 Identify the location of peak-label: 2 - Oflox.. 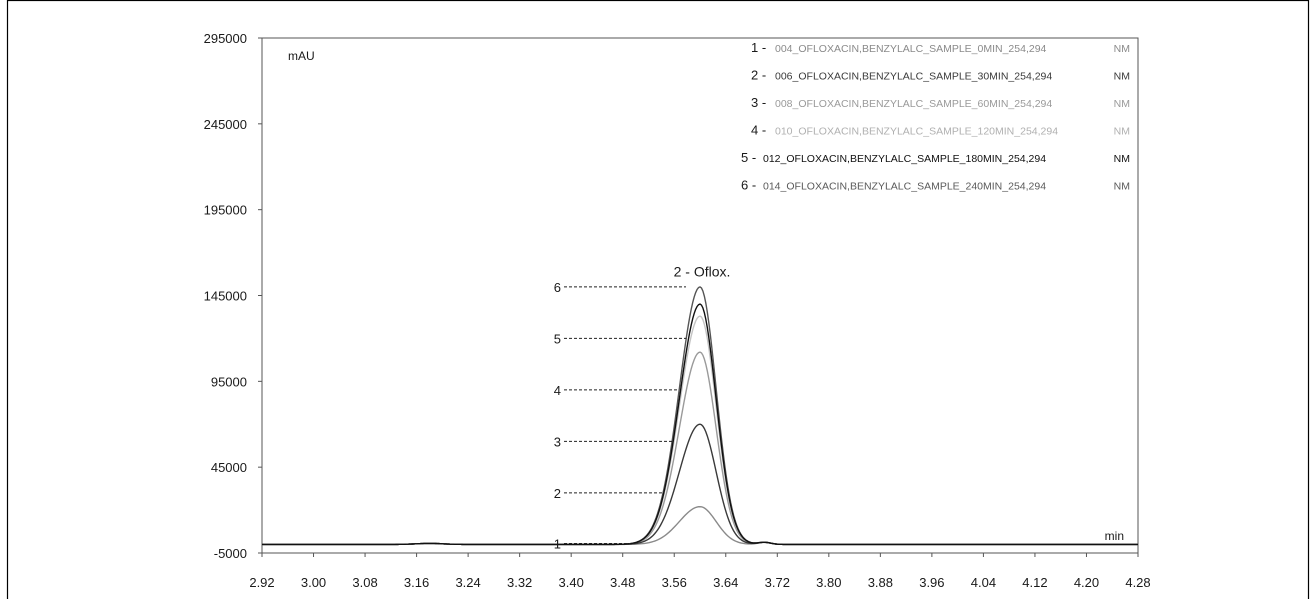
(702, 271).